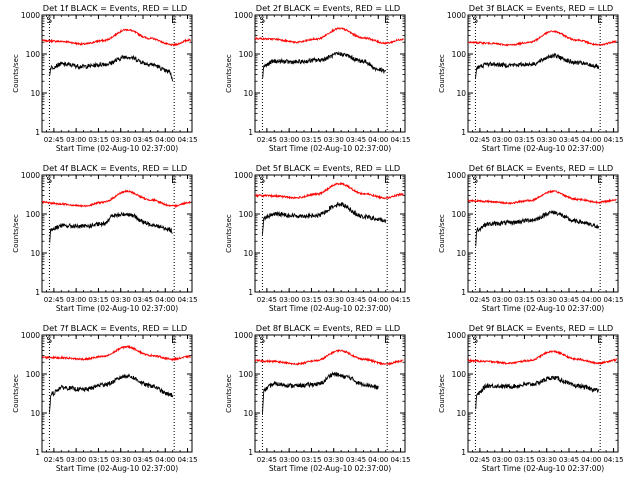  What do you see at coordinates (328, 328) in the screenshot?
I see `chart-title: Det 8f BLACK = Events, RED = LLD` at bounding box center [328, 328].